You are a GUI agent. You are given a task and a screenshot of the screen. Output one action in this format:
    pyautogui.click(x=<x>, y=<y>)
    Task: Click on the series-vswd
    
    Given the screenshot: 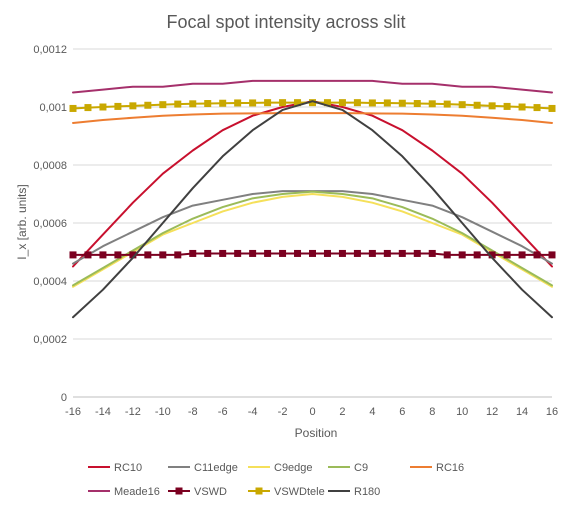 What is the action you would take?
    pyautogui.click(x=312, y=254)
    